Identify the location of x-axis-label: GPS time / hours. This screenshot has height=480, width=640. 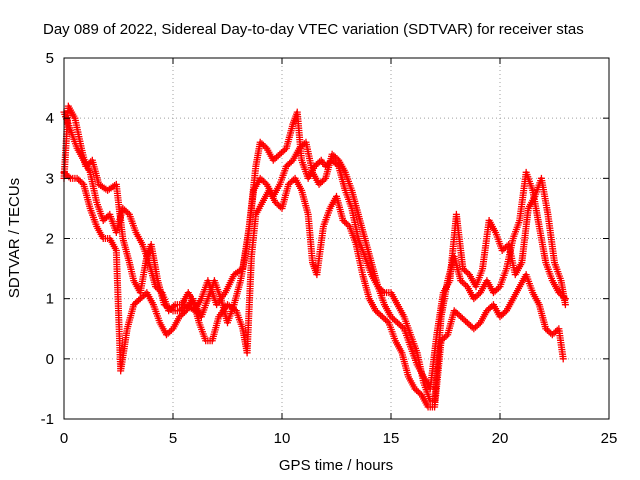
(336, 465).